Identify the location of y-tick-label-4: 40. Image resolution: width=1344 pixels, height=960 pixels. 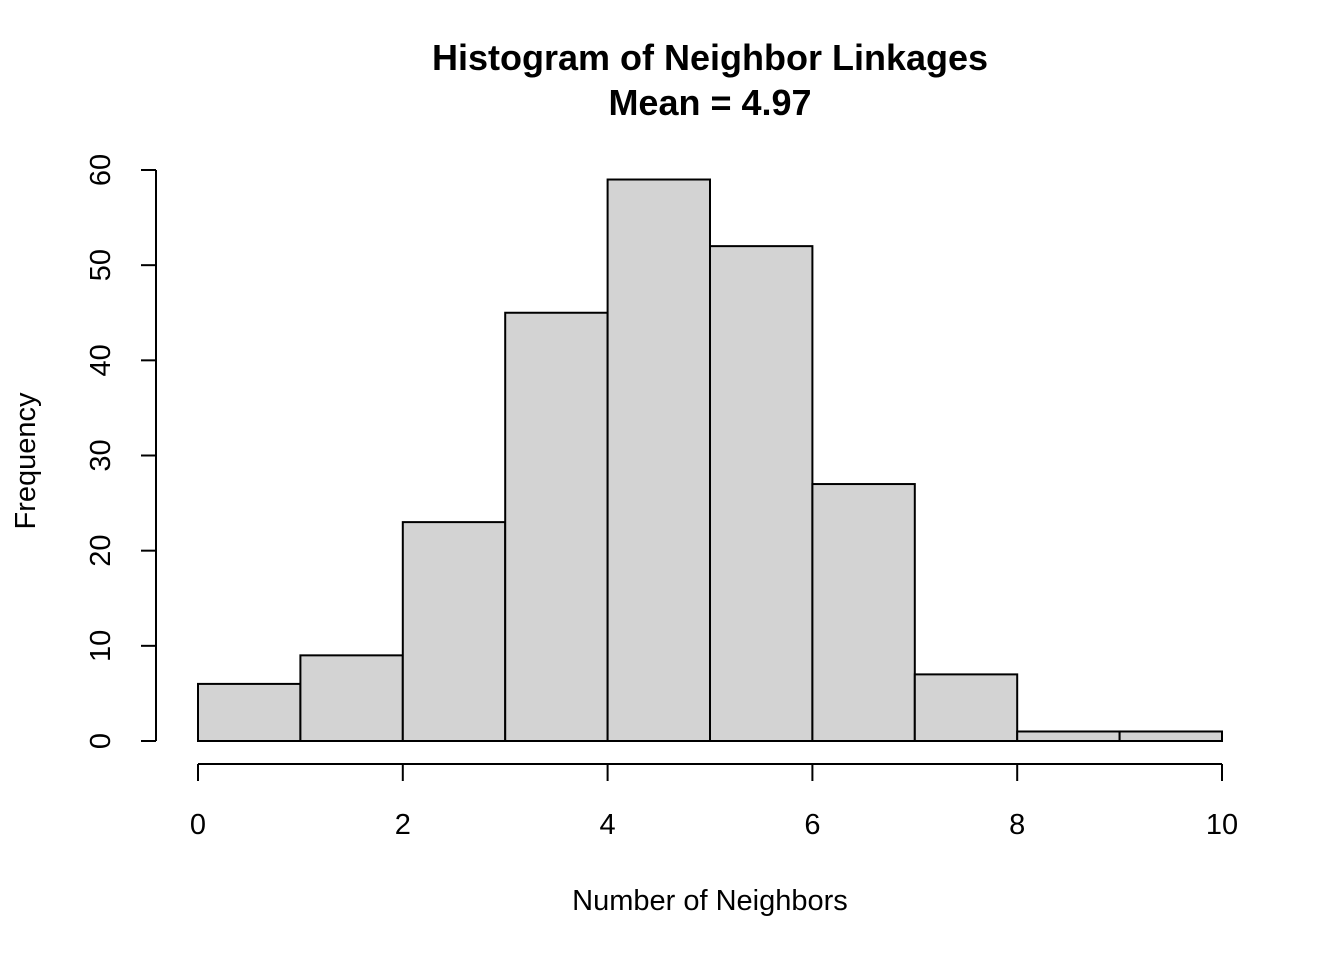
(101, 360).